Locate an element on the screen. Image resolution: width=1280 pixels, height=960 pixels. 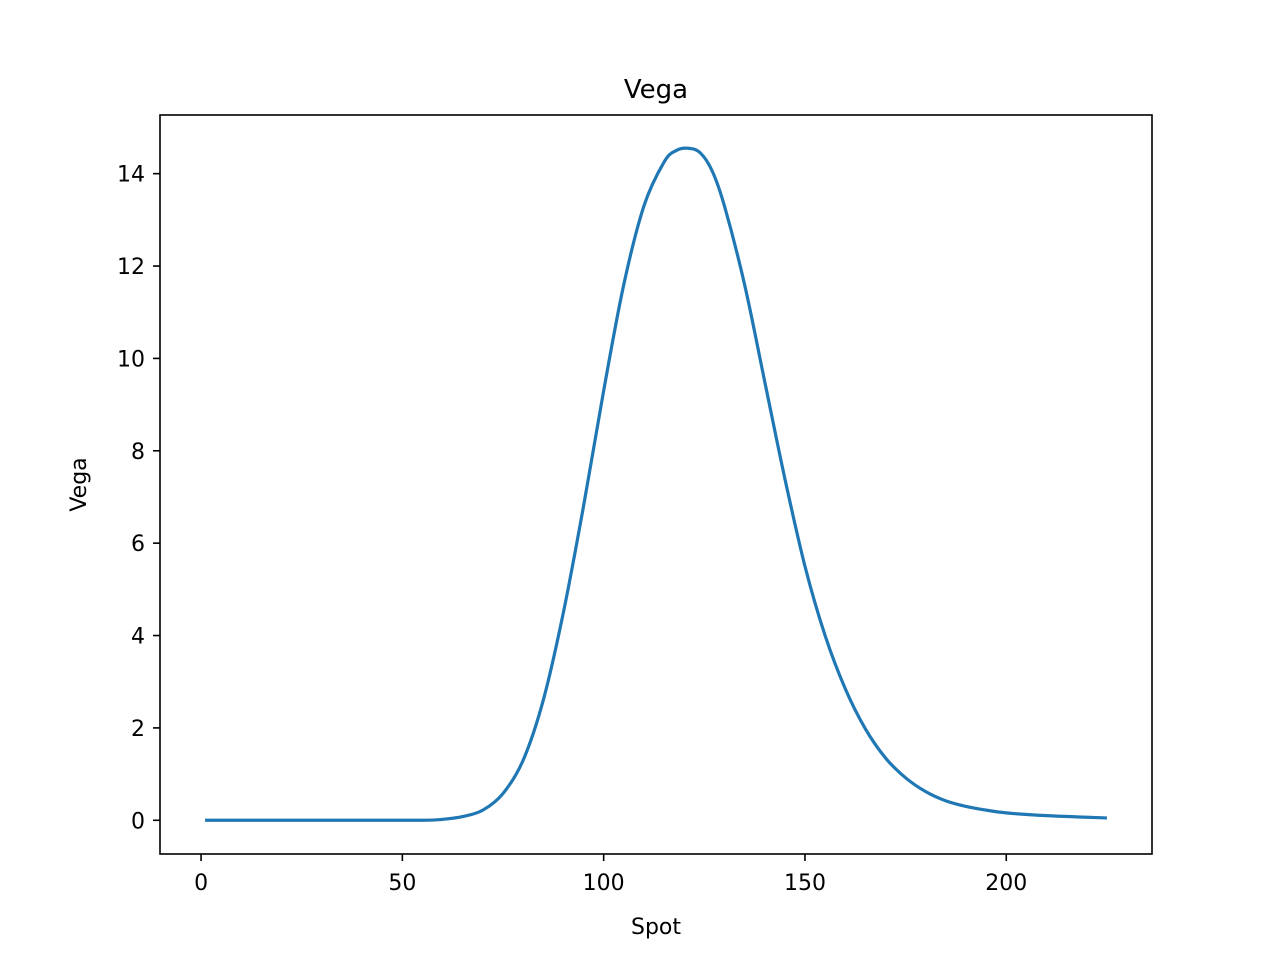
y-tick-label: 4 is located at coordinates (138, 637).